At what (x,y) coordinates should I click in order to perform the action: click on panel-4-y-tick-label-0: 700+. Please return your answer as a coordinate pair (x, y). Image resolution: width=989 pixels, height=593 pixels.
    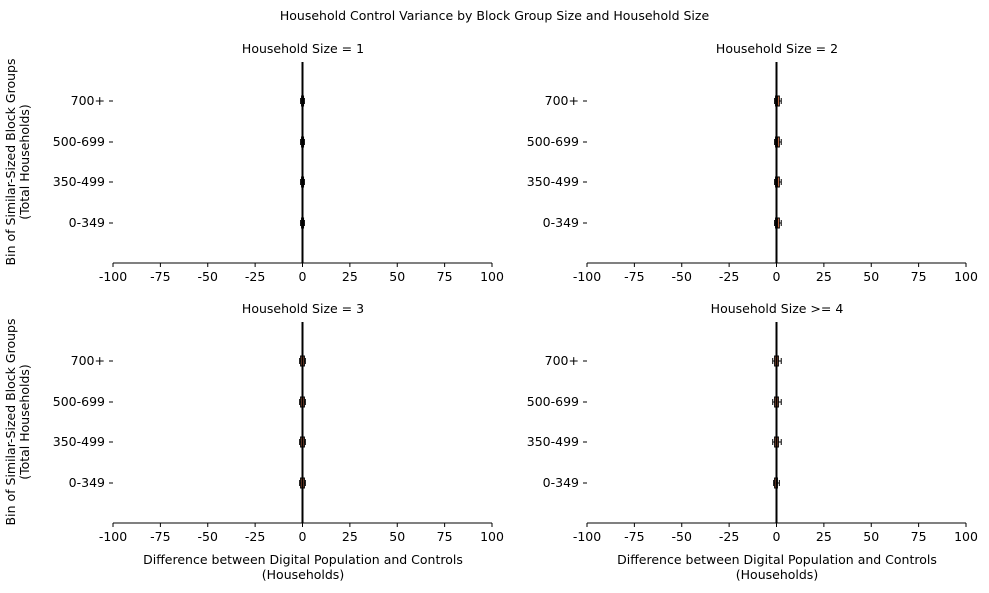
    Looking at the image, I should click on (562, 360).